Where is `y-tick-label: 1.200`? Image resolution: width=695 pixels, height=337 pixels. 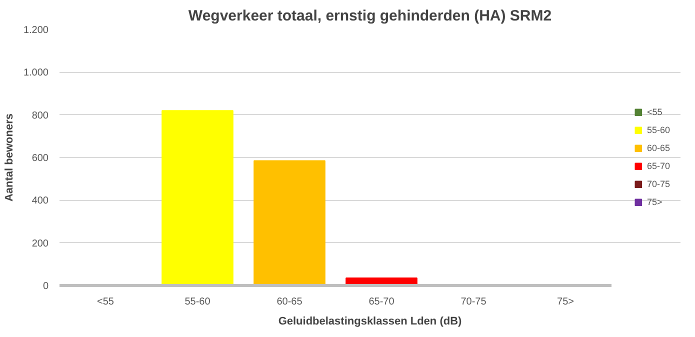
y-tick-label: 1.200 is located at coordinates (36, 30).